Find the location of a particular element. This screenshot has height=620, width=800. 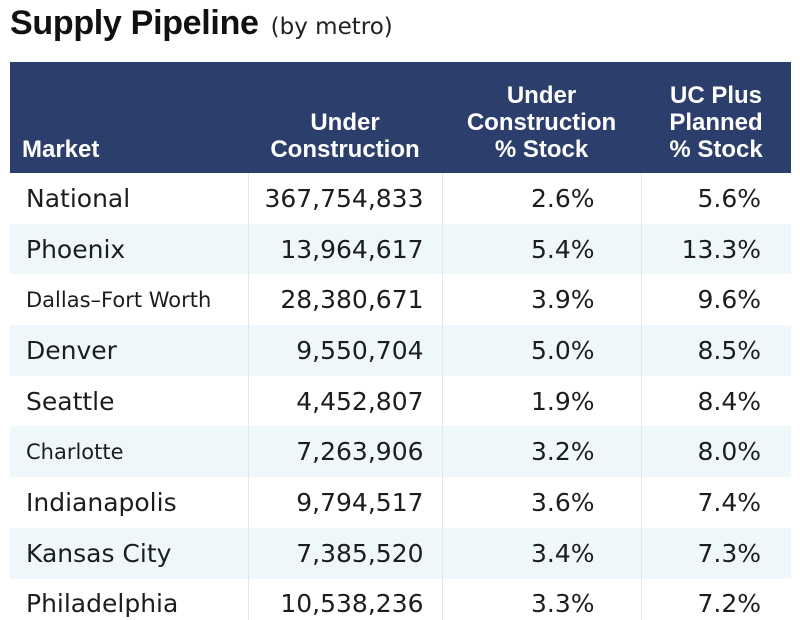

cell-under-construction: 28,380,671 is located at coordinates (345, 300).